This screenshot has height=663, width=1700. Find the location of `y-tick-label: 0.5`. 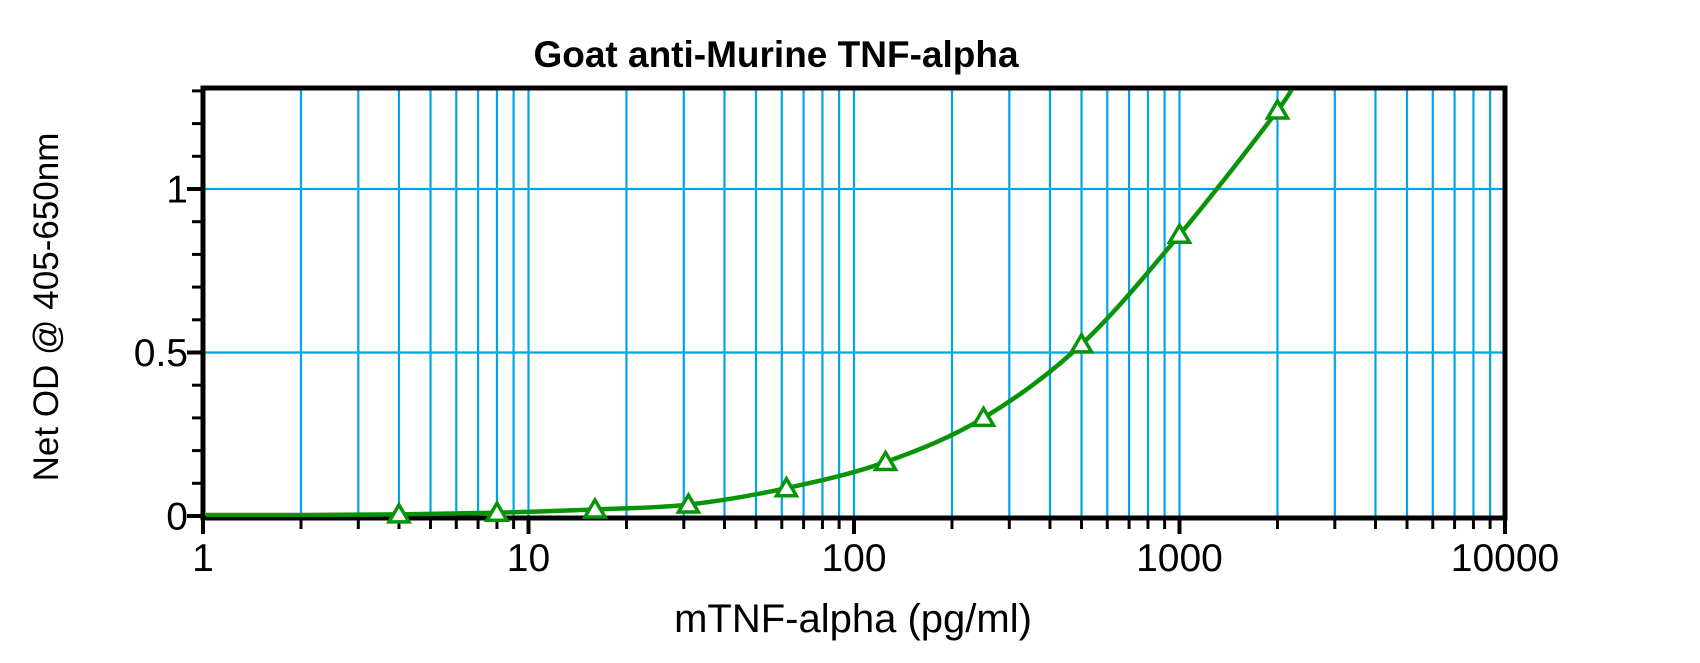

y-tick-label: 0.5 is located at coordinates (161, 353).